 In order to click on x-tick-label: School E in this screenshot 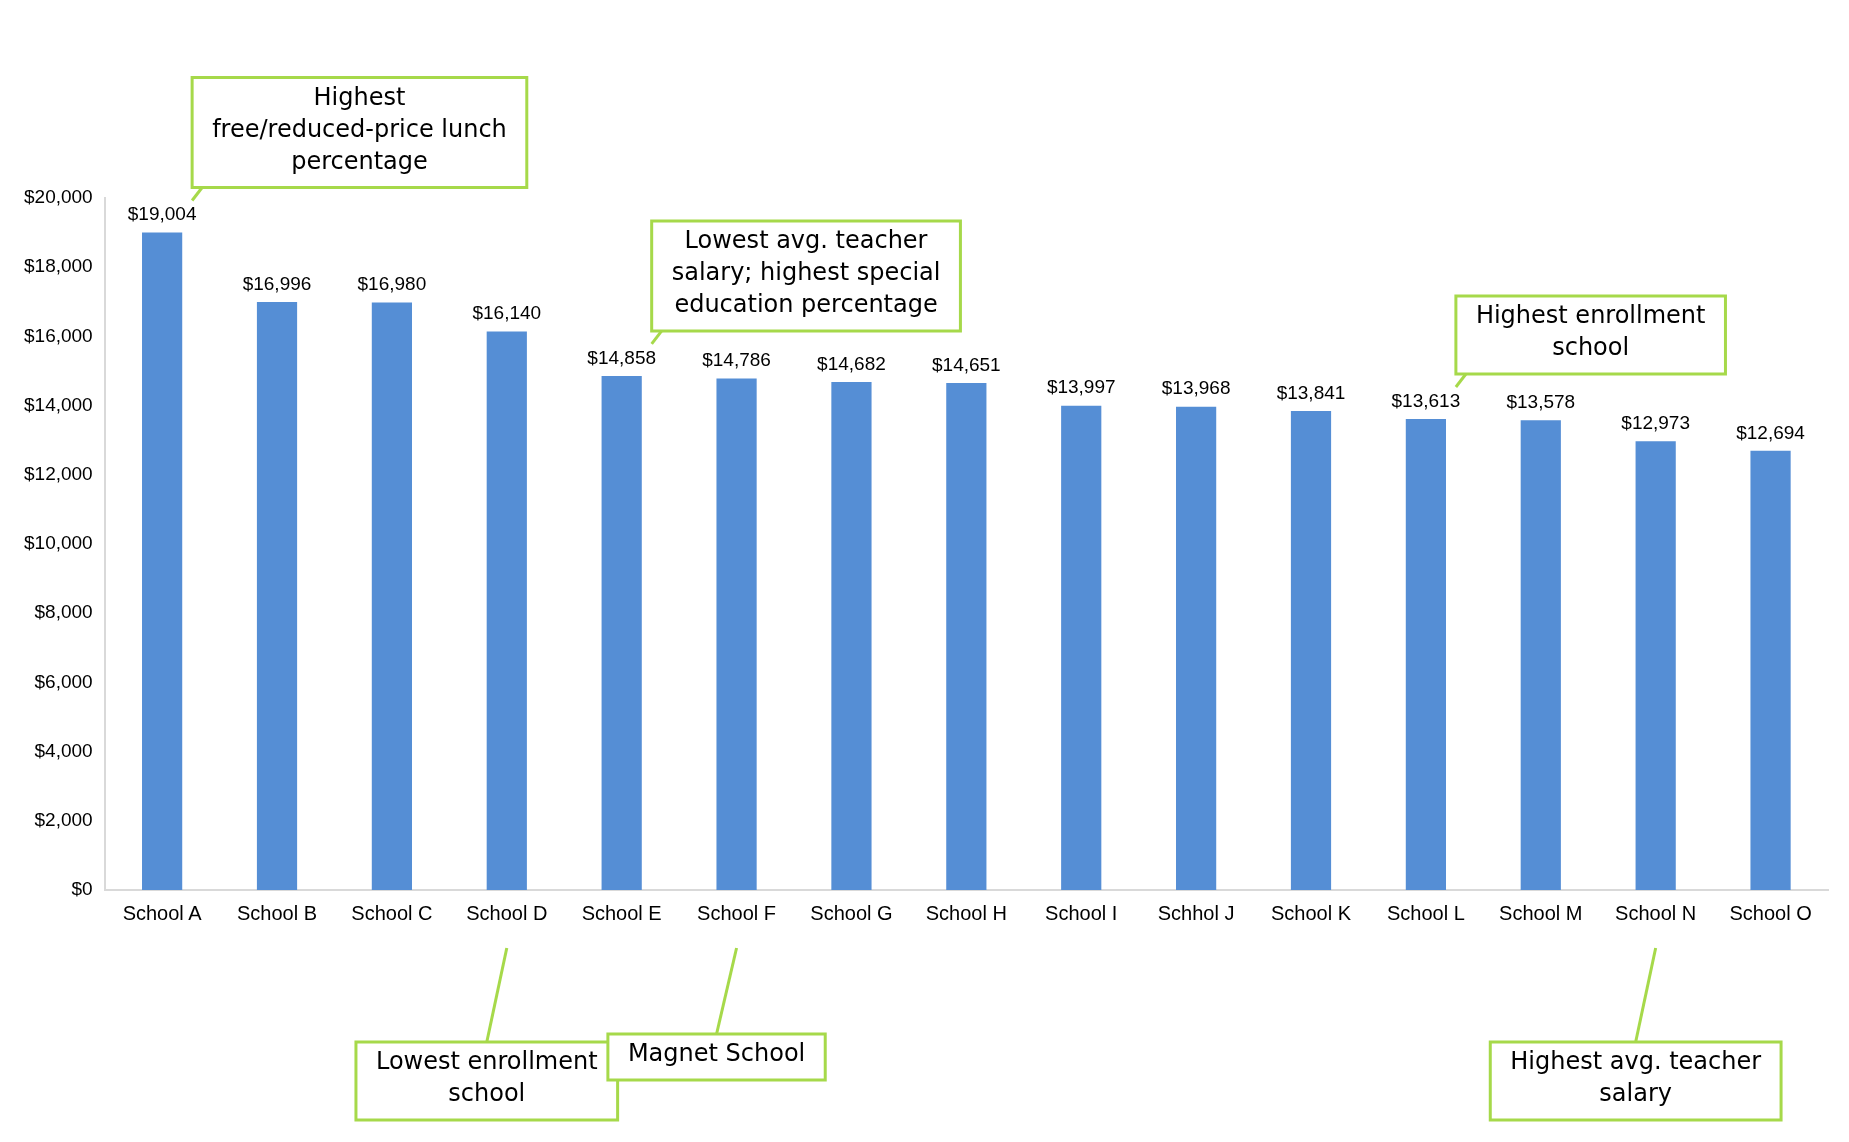, I will do `click(621, 912)`.